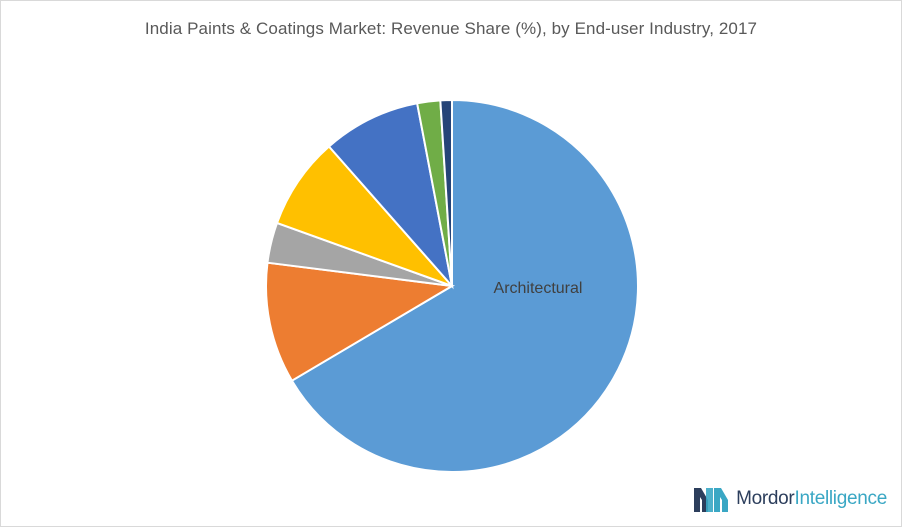 The height and width of the screenshot is (527, 902). What do you see at coordinates (765, 498) in the screenshot?
I see `brand-name-part1: Mordor` at bounding box center [765, 498].